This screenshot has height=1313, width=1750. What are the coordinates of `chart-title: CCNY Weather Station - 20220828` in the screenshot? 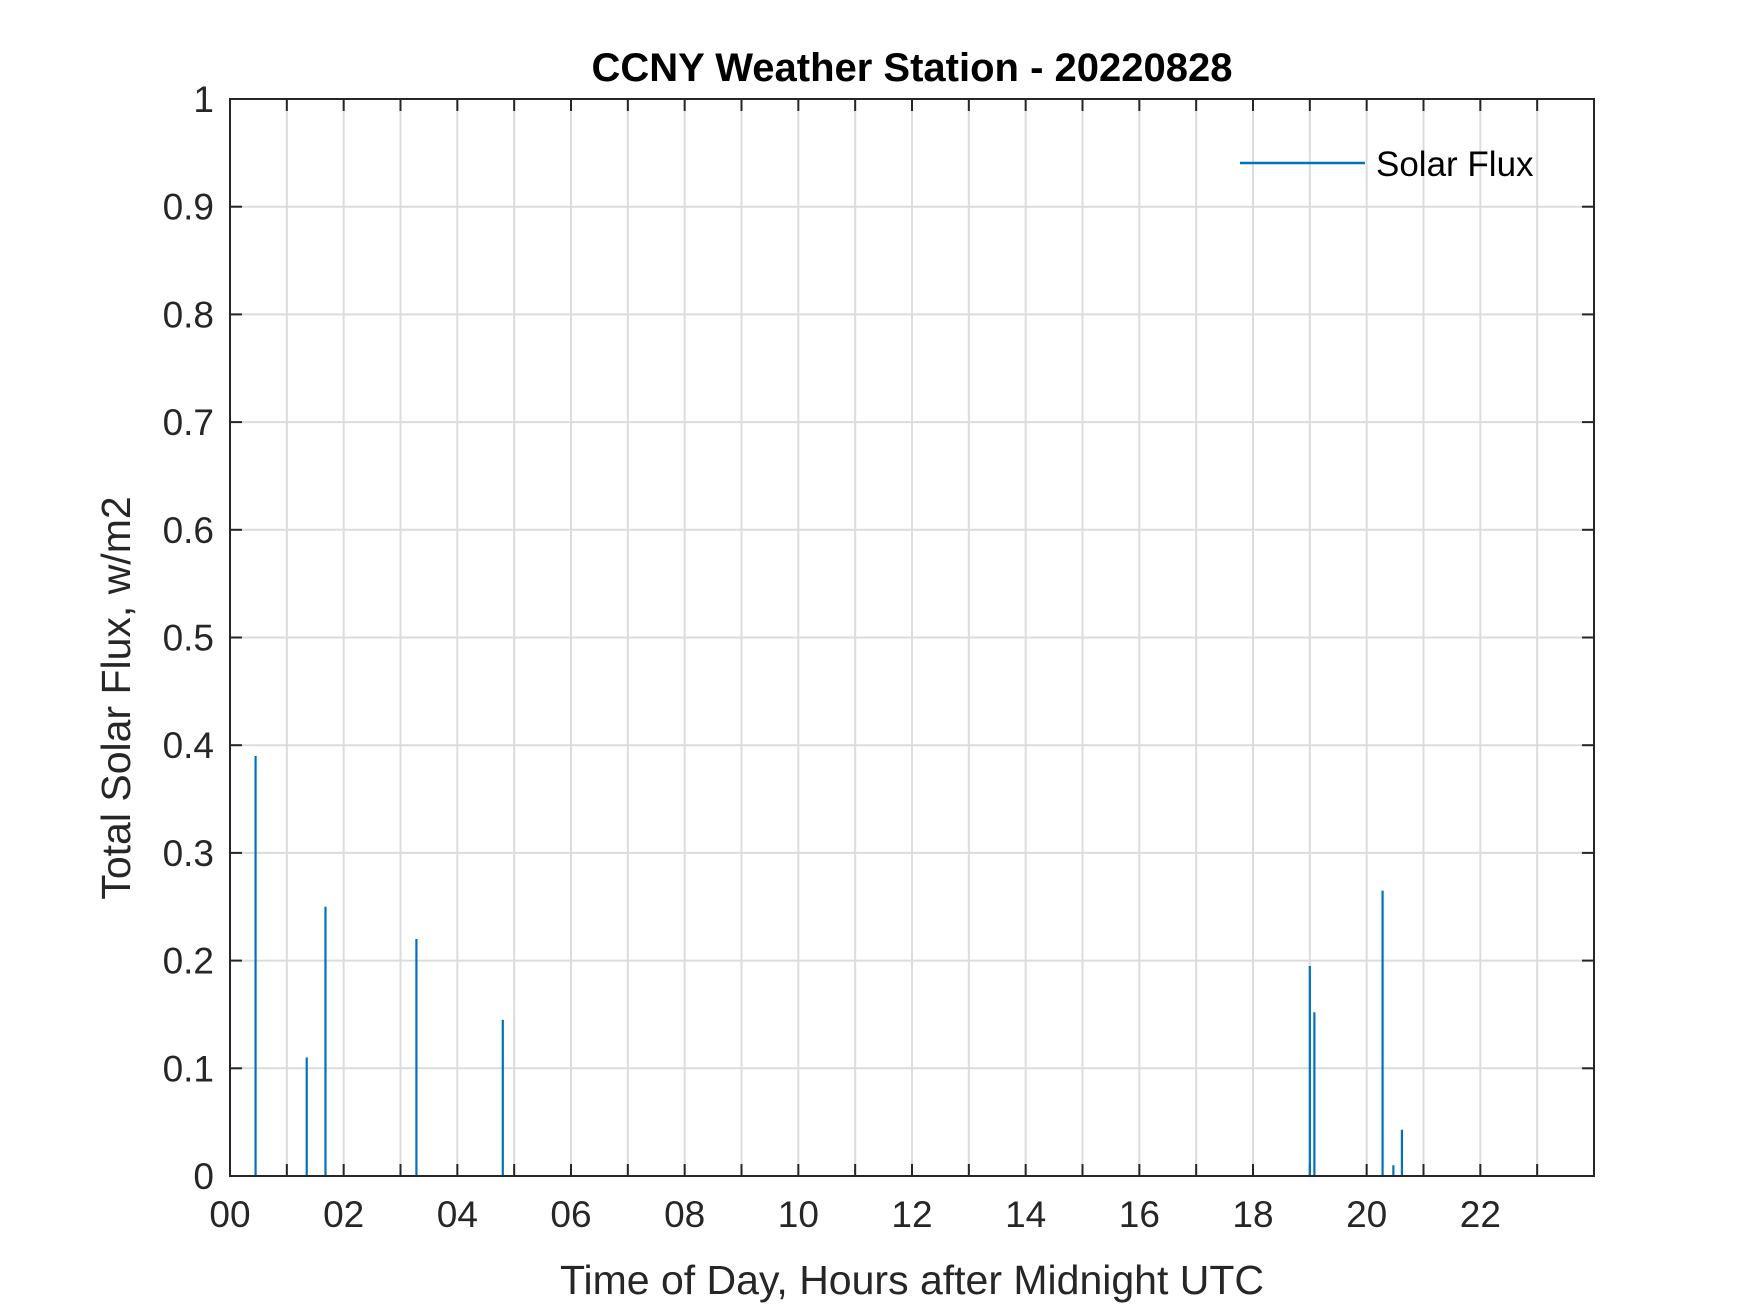 It's located at (912, 68).